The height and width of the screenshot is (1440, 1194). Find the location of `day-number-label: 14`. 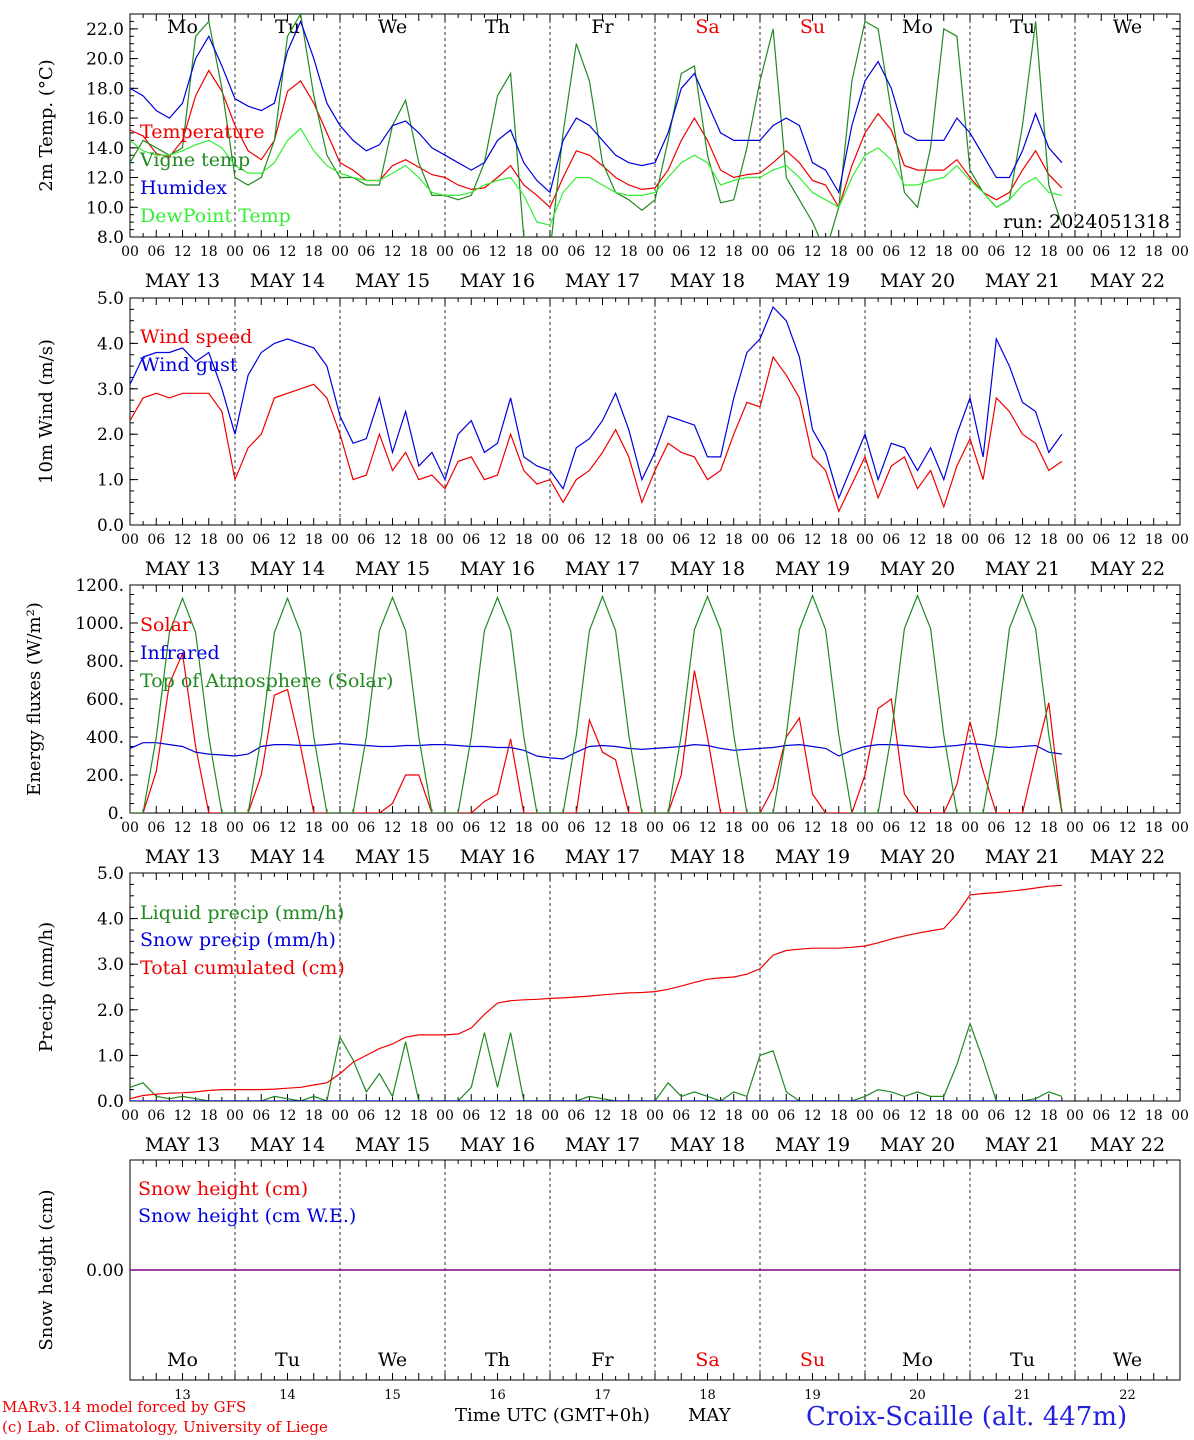

day-number-label: 14 is located at coordinates (287, 1395).